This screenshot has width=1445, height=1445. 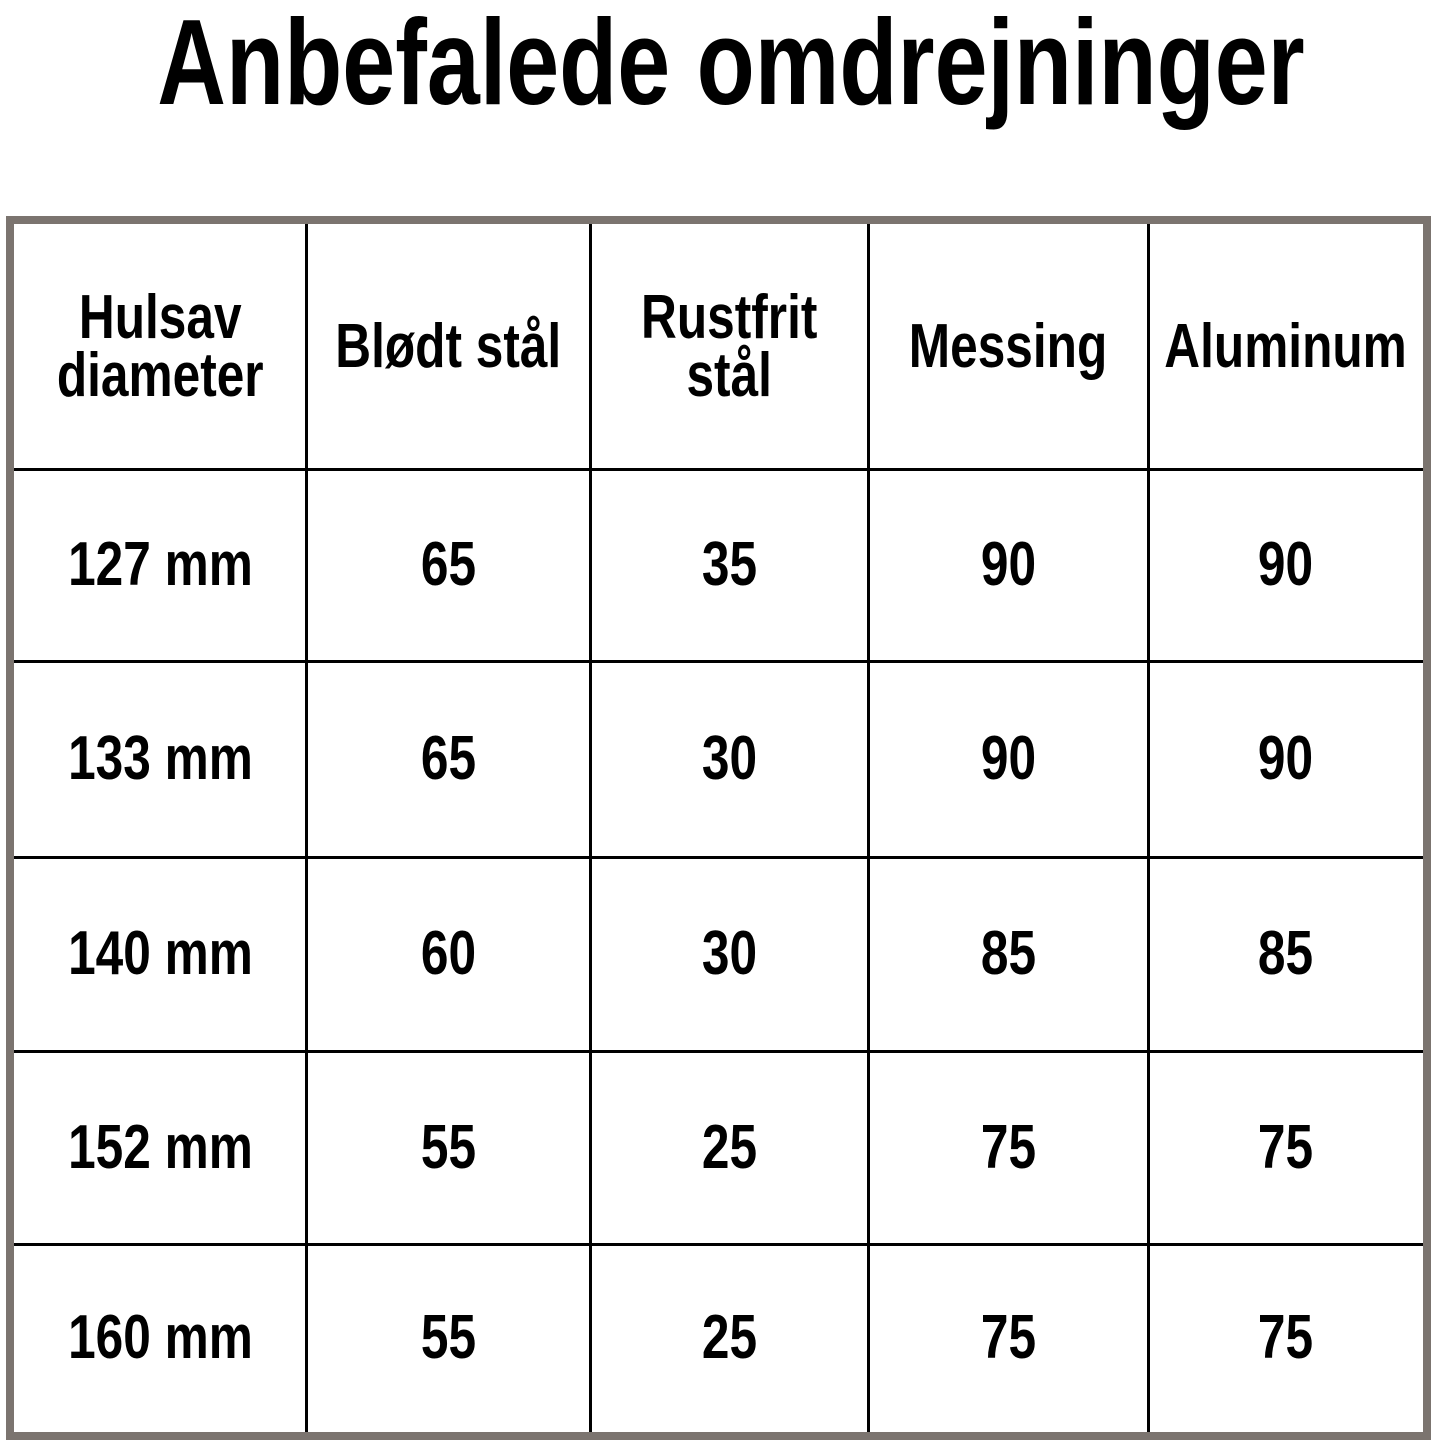 I want to click on cell-value: 133 mm, so click(x=160, y=758).